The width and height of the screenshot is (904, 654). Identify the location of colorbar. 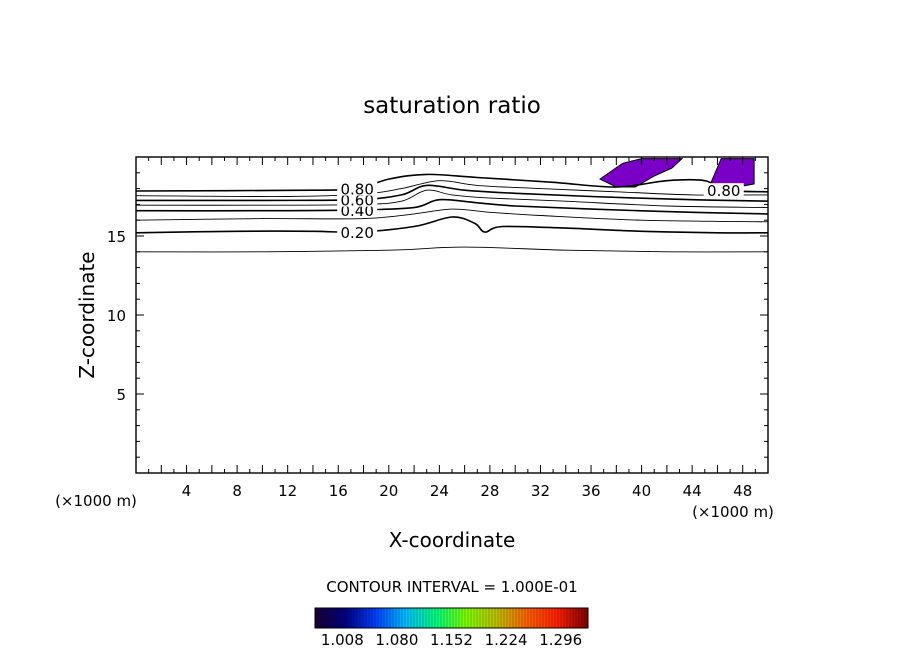
(451, 618).